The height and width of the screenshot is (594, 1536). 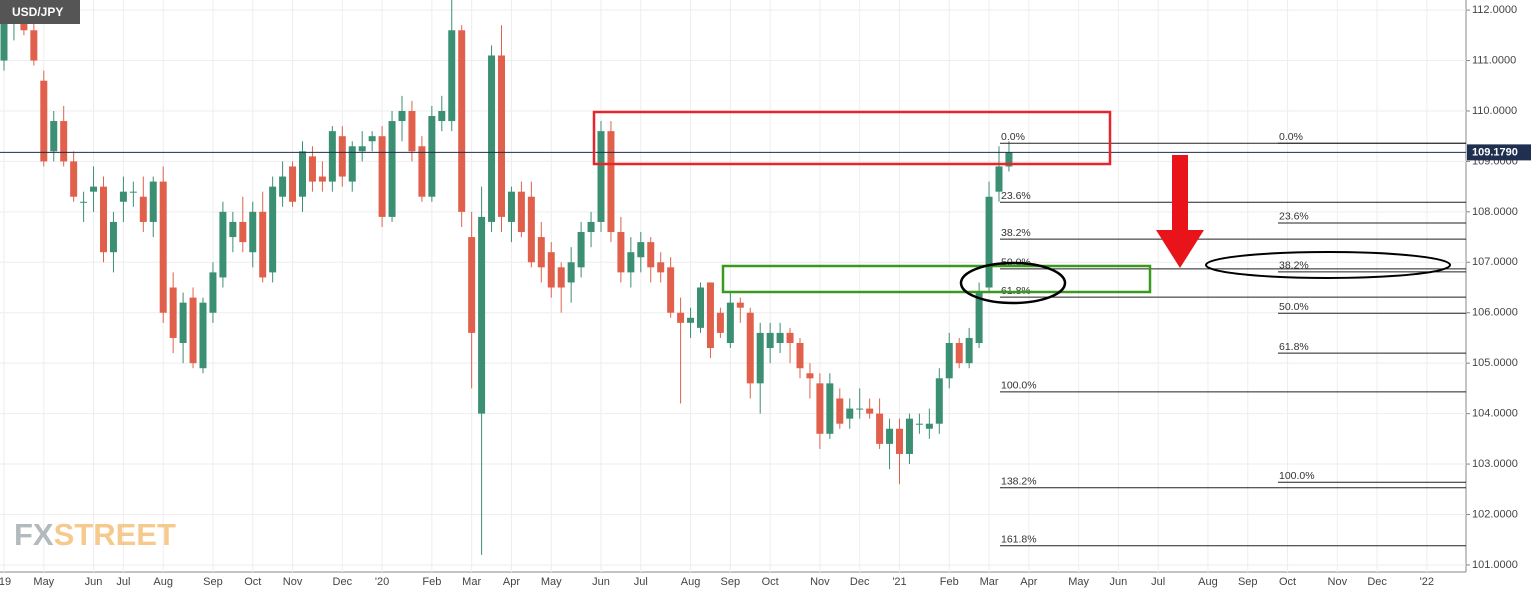 What do you see at coordinates (1494, 10) in the screenshot?
I see `y-tick-label: 112.0000` at bounding box center [1494, 10].